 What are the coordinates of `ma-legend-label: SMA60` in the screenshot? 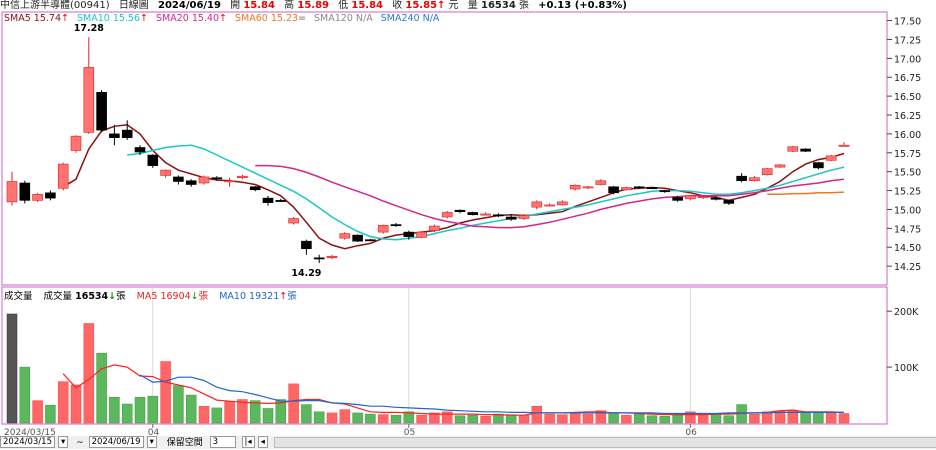 It's located at (253, 18).